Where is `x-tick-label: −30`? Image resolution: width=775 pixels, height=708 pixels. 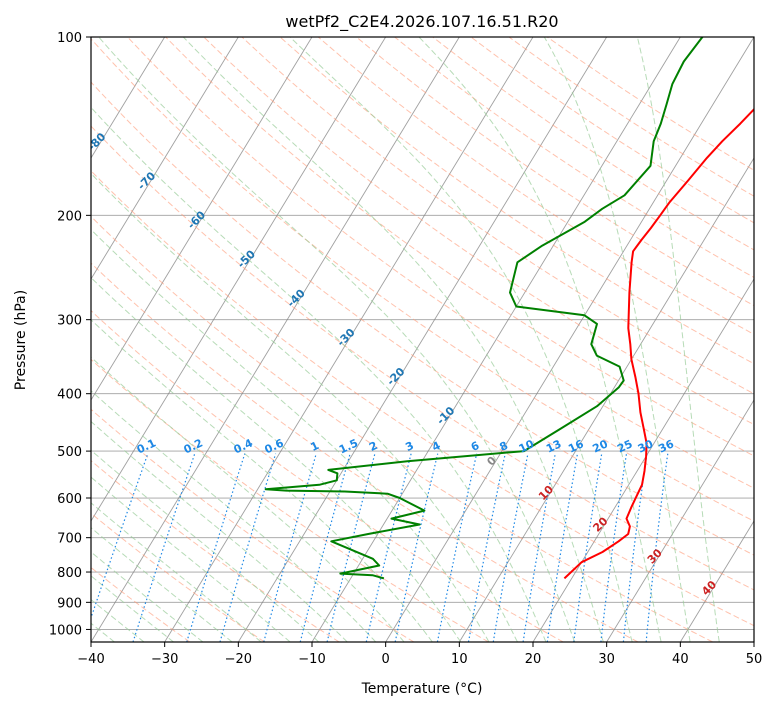
x-tick-label: −30 is located at coordinates (164, 659).